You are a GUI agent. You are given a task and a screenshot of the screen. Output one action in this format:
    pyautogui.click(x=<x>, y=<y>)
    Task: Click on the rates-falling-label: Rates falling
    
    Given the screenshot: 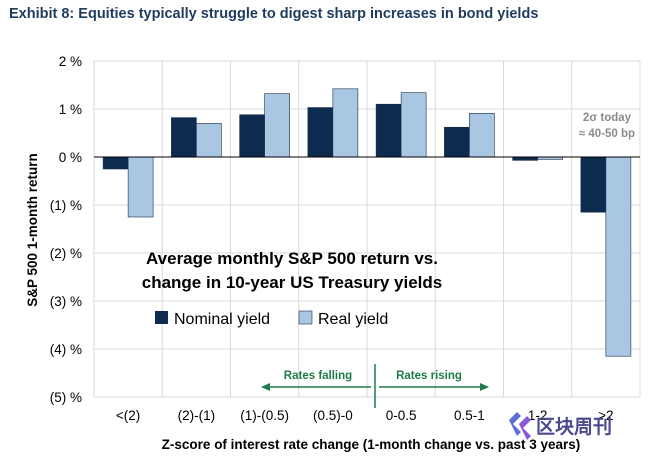 What is the action you would take?
    pyautogui.click(x=318, y=376)
    